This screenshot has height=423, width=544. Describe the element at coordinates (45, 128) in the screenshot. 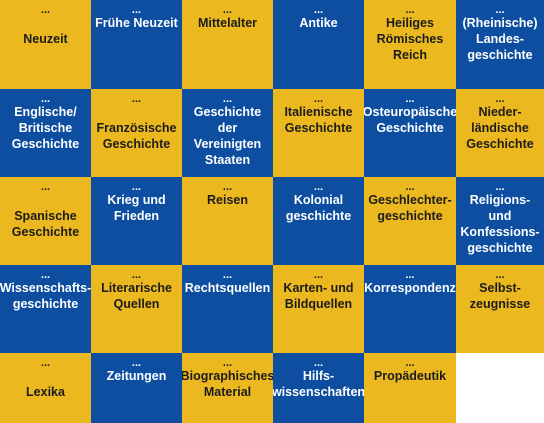

I see `tile-label: Englische/ Britische Geschichte` at that location.